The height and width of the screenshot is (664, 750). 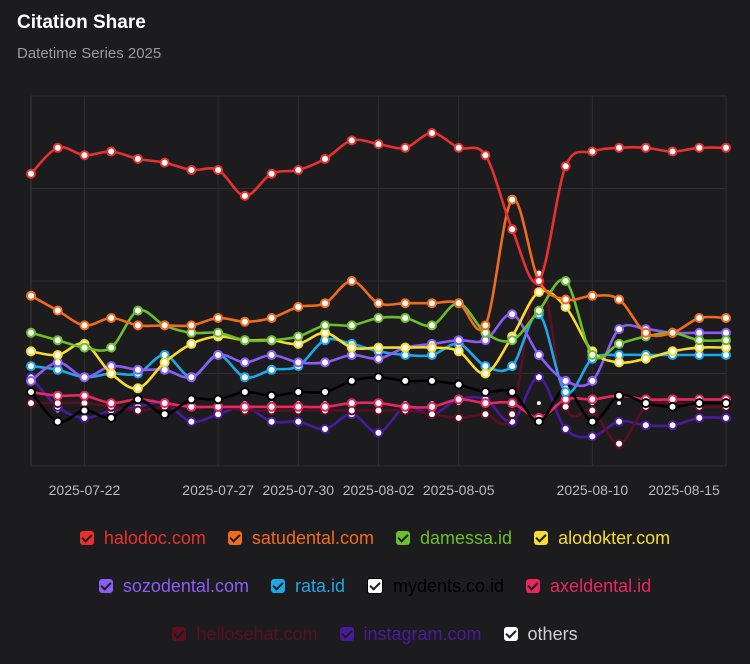 What do you see at coordinates (588, 586) in the screenshot?
I see `legend-item-axeldental.id: axeldental.id` at bounding box center [588, 586].